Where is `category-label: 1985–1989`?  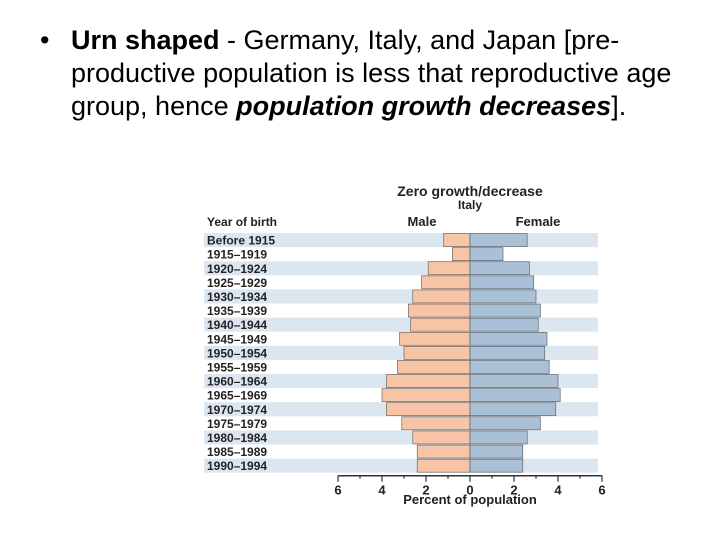
category-label: 1985–1989 is located at coordinates (237, 452).